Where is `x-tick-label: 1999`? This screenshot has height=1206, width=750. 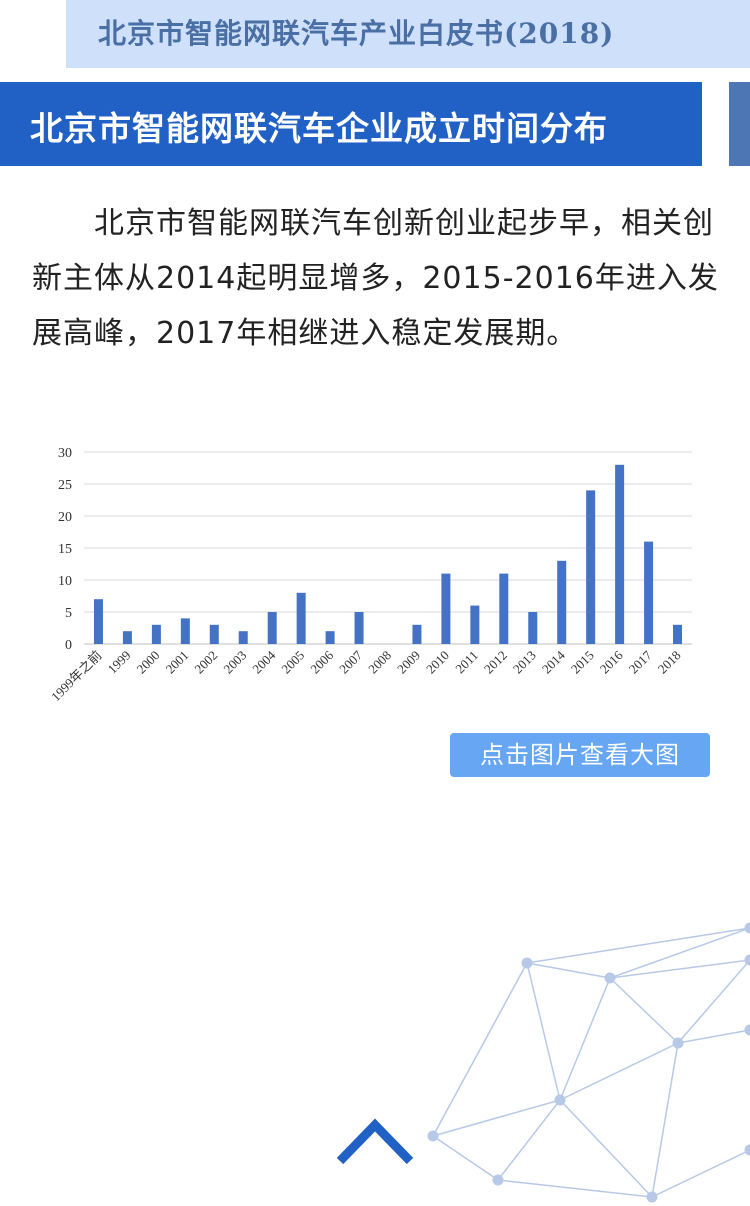 x-tick-label: 1999 is located at coordinates (119, 662).